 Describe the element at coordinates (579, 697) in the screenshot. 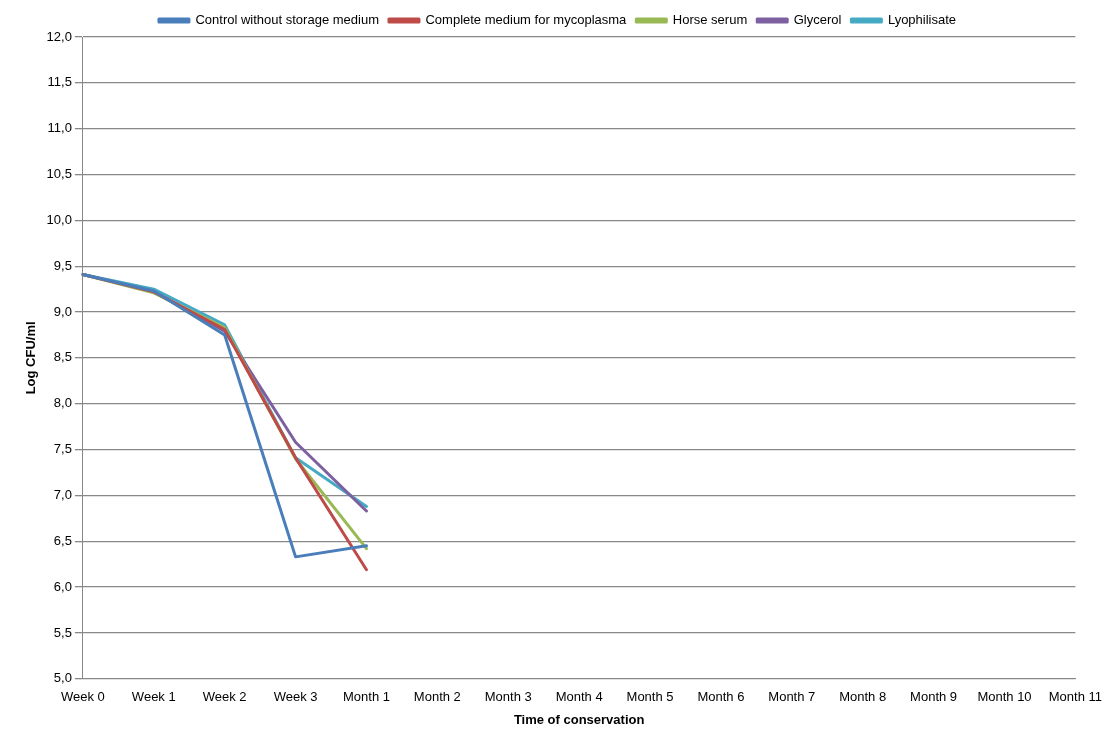

I see `x-tick-label: Month 4` at that location.